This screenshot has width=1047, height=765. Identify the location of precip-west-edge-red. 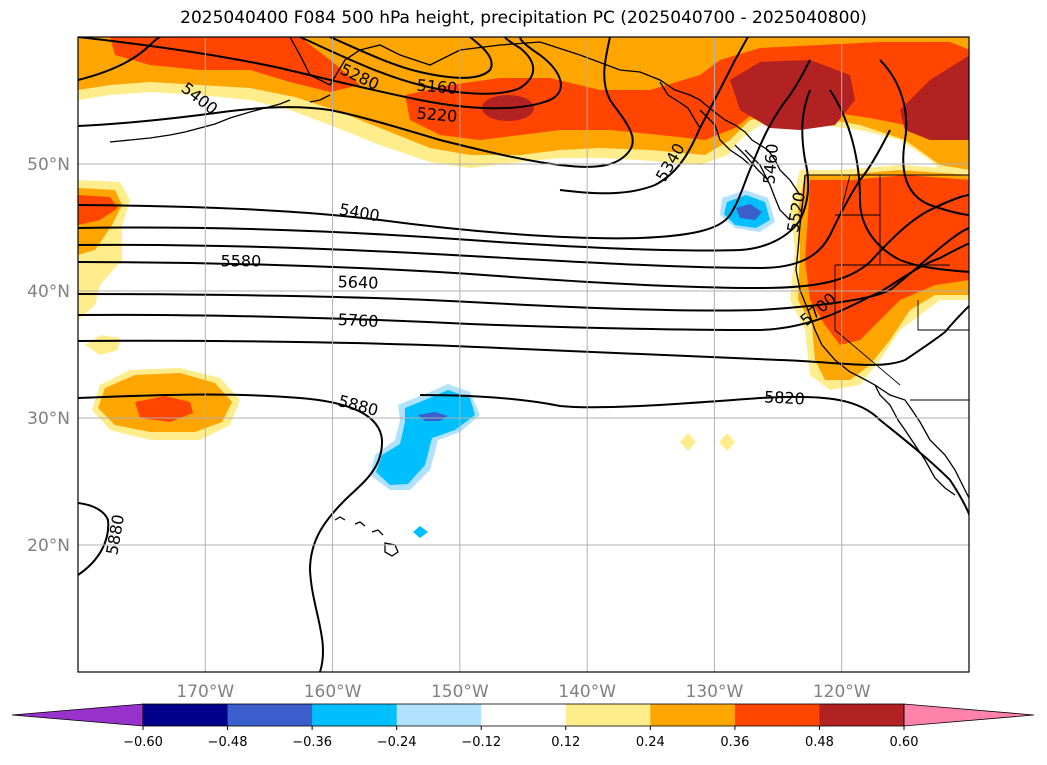
(98, 210).